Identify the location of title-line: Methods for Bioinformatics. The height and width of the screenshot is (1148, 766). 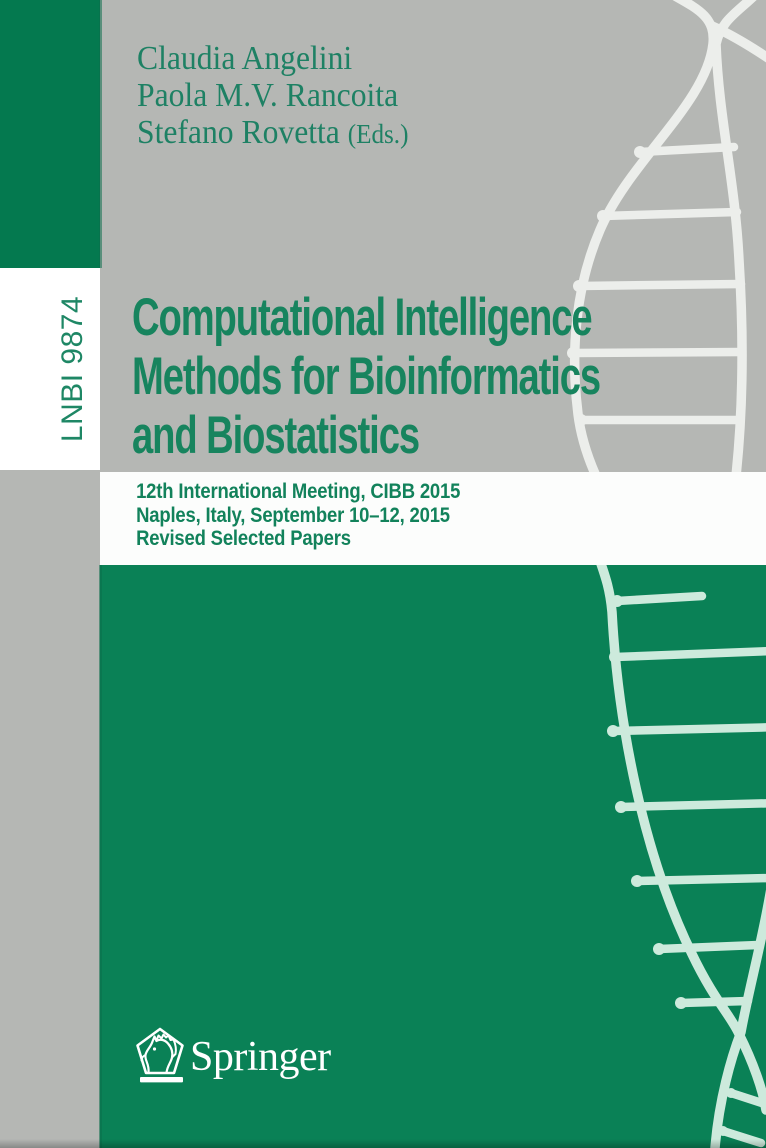
(366, 376).